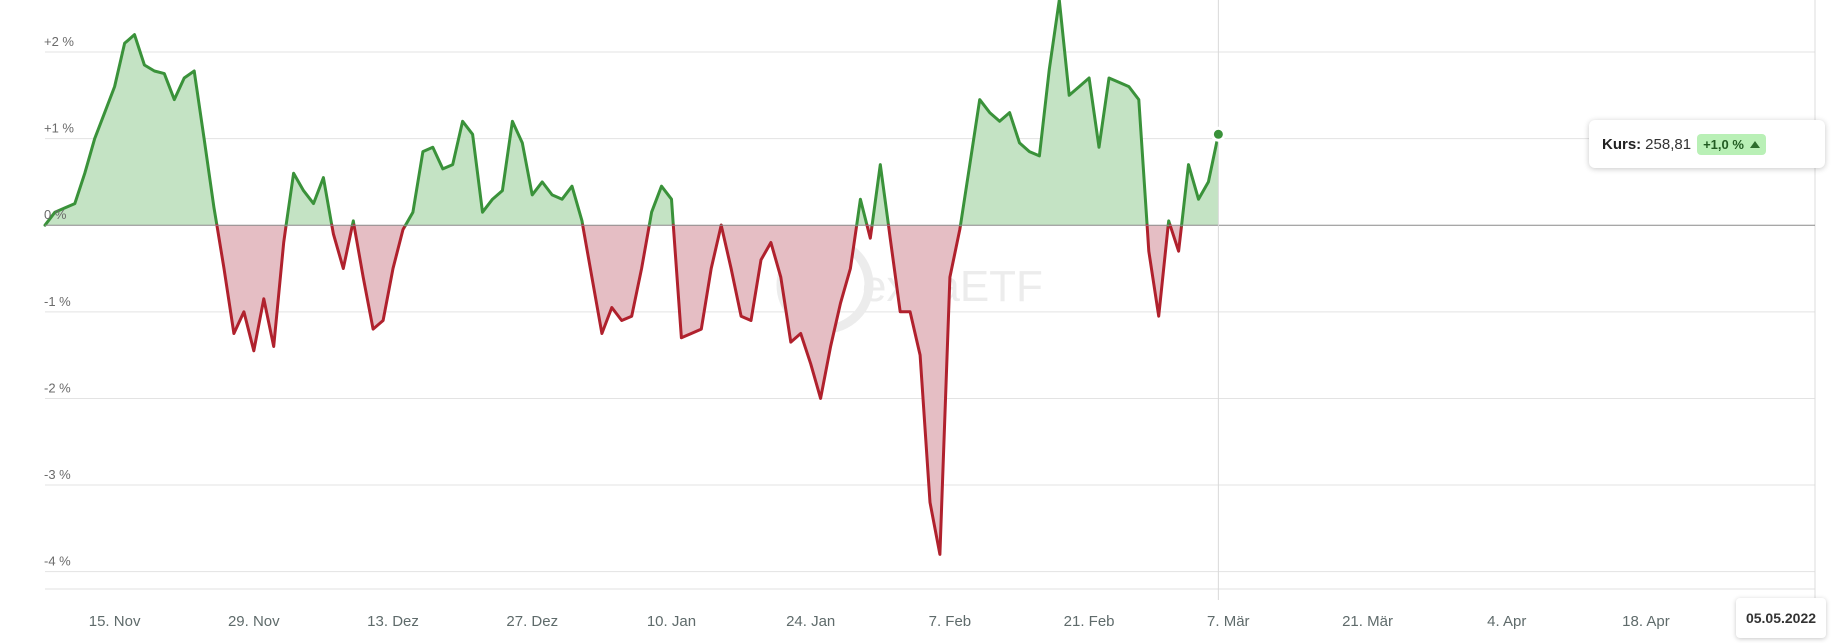  What do you see at coordinates (1506, 621) in the screenshot?
I see `x-tick-label: 4. Apr` at bounding box center [1506, 621].